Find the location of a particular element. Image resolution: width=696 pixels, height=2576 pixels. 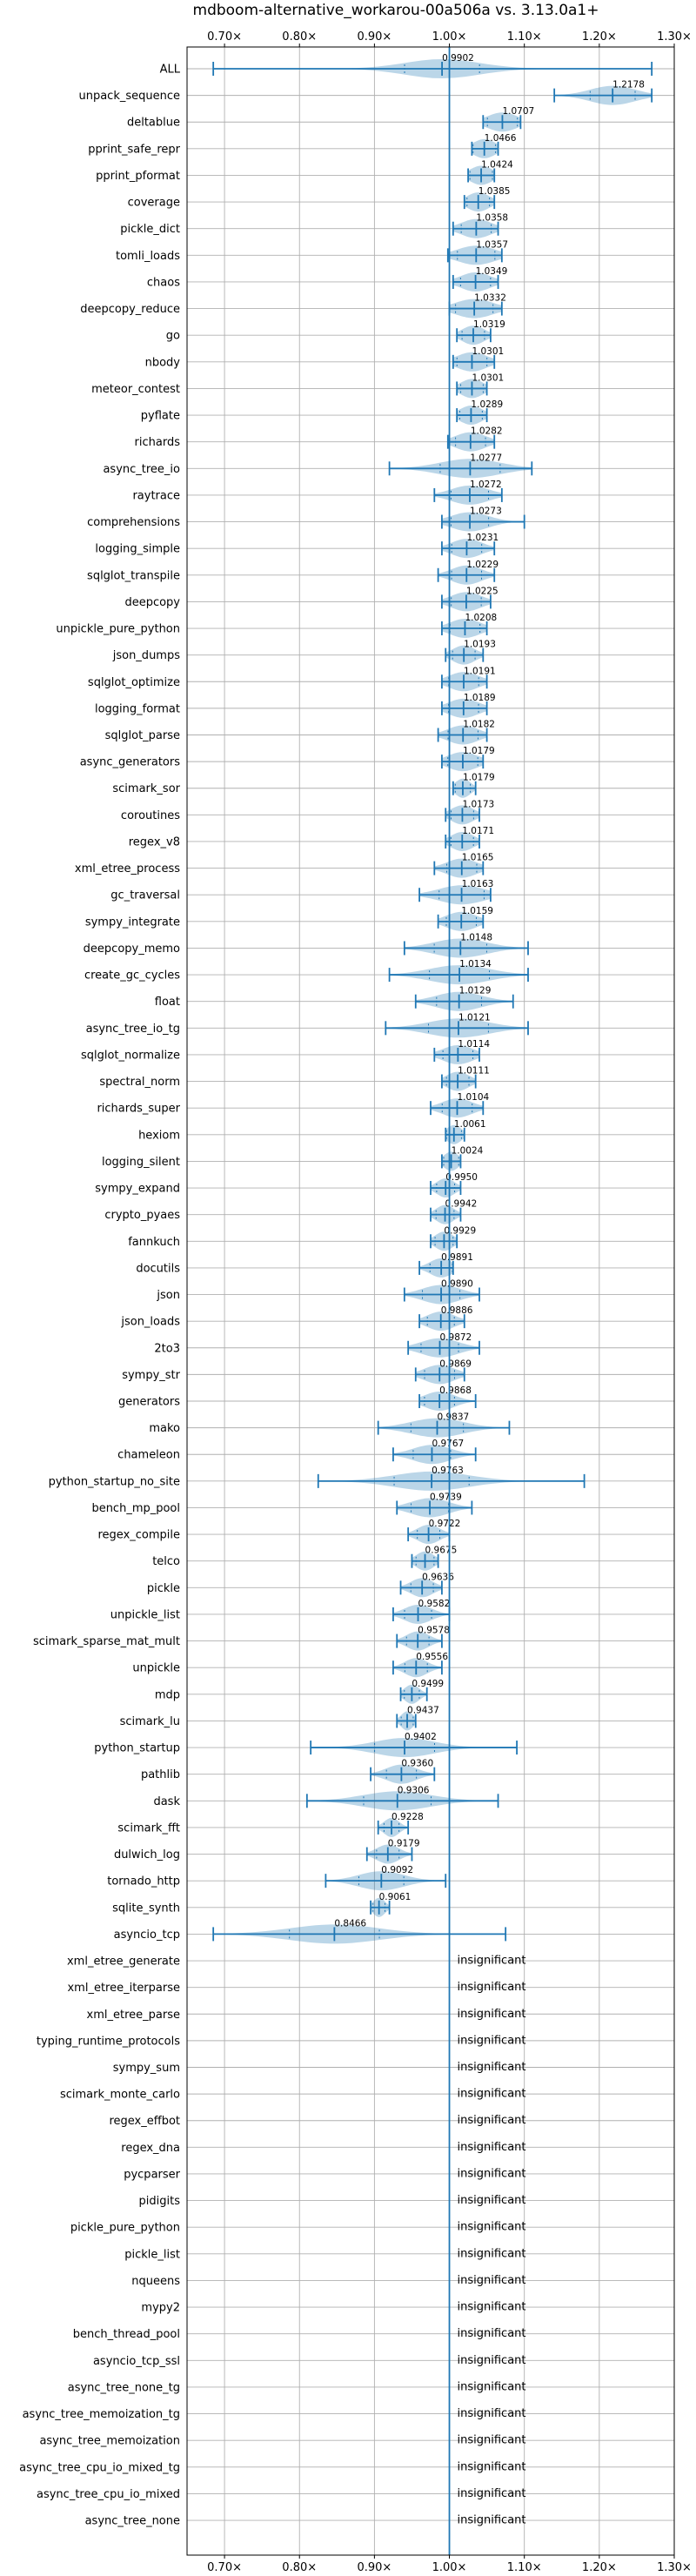

value-label: 1.0024 is located at coordinates (468, 1150).